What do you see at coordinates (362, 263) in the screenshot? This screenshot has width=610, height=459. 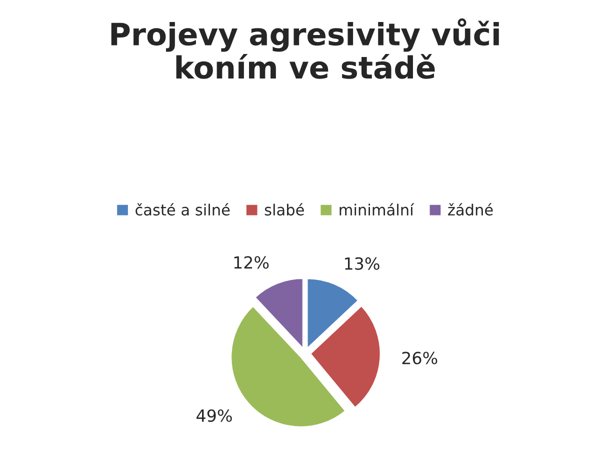 I see `data-label: 13%` at bounding box center [362, 263].